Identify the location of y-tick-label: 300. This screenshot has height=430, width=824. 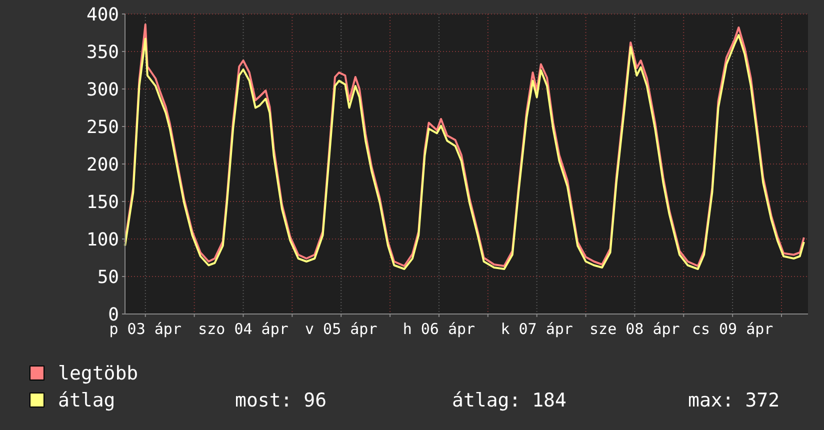
(102, 89).